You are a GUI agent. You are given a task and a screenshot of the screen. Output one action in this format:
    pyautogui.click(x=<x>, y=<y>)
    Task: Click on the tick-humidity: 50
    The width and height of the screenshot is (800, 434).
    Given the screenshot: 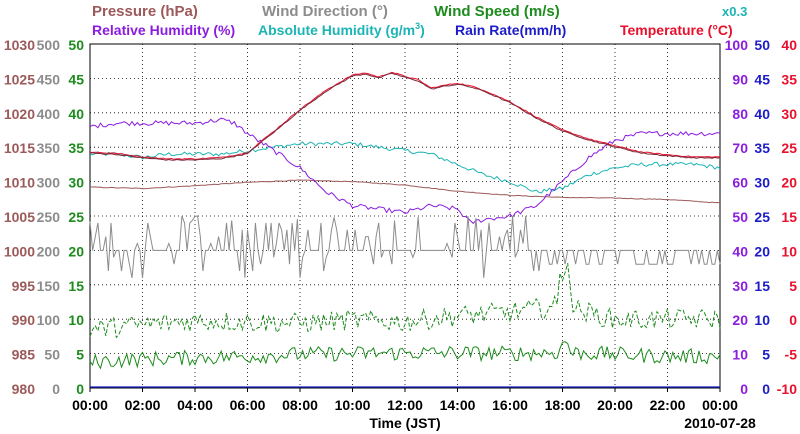 What is the action you would take?
    pyautogui.click(x=740, y=217)
    